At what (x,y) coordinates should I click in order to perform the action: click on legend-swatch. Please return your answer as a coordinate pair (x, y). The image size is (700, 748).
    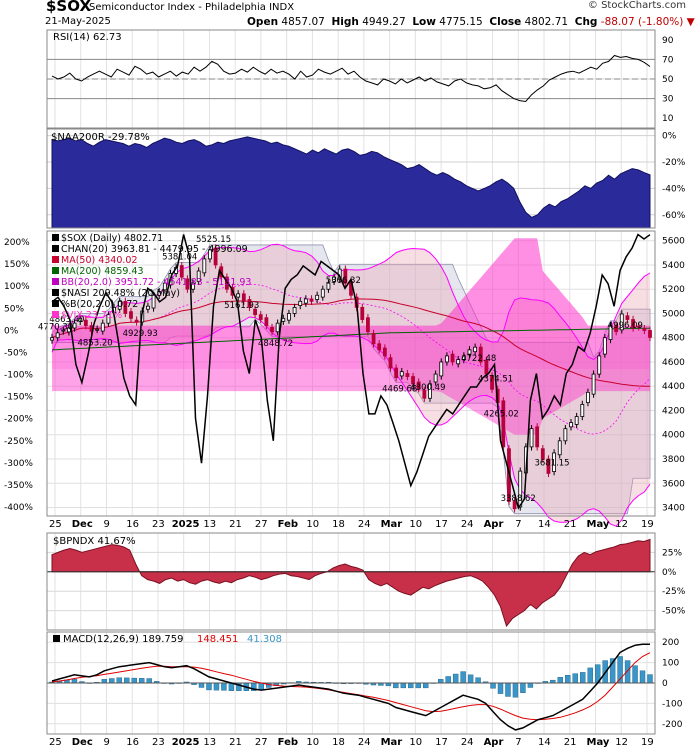
    Looking at the image, I should click on (55, 248).